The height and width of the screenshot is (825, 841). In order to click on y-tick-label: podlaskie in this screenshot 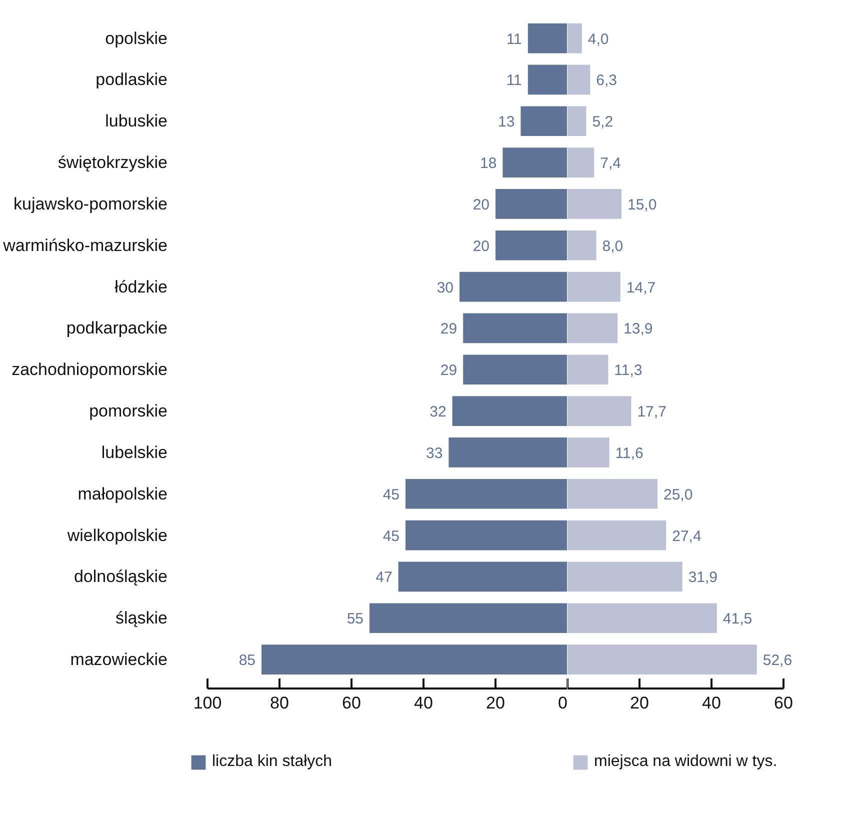, I will do `click(132, 80)`.